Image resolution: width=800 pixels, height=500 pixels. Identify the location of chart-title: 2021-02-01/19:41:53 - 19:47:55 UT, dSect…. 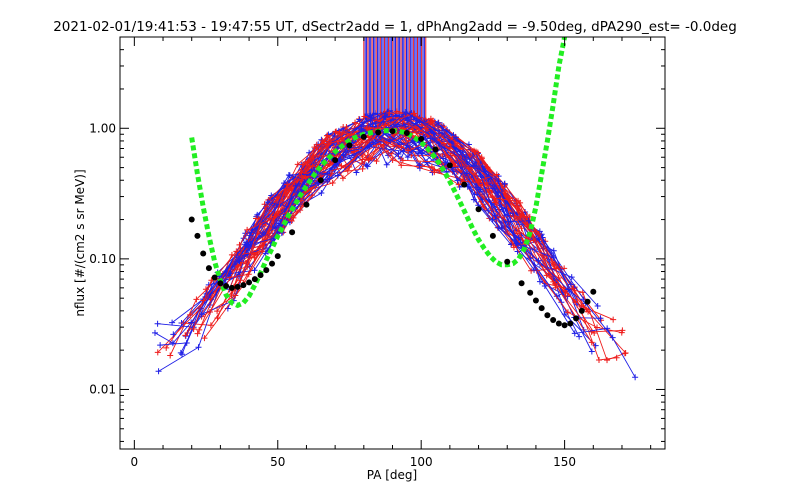
(395, 27).